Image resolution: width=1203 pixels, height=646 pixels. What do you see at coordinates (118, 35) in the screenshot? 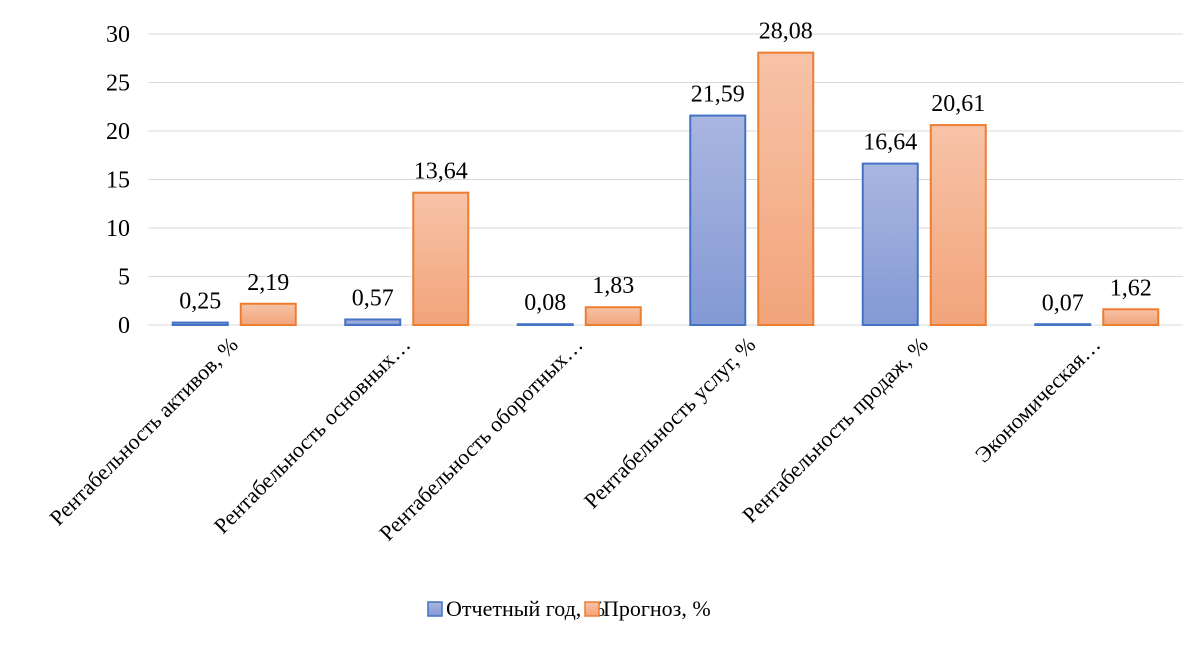
I see `y-tick-label: 30` at bounding box center [118, 35].